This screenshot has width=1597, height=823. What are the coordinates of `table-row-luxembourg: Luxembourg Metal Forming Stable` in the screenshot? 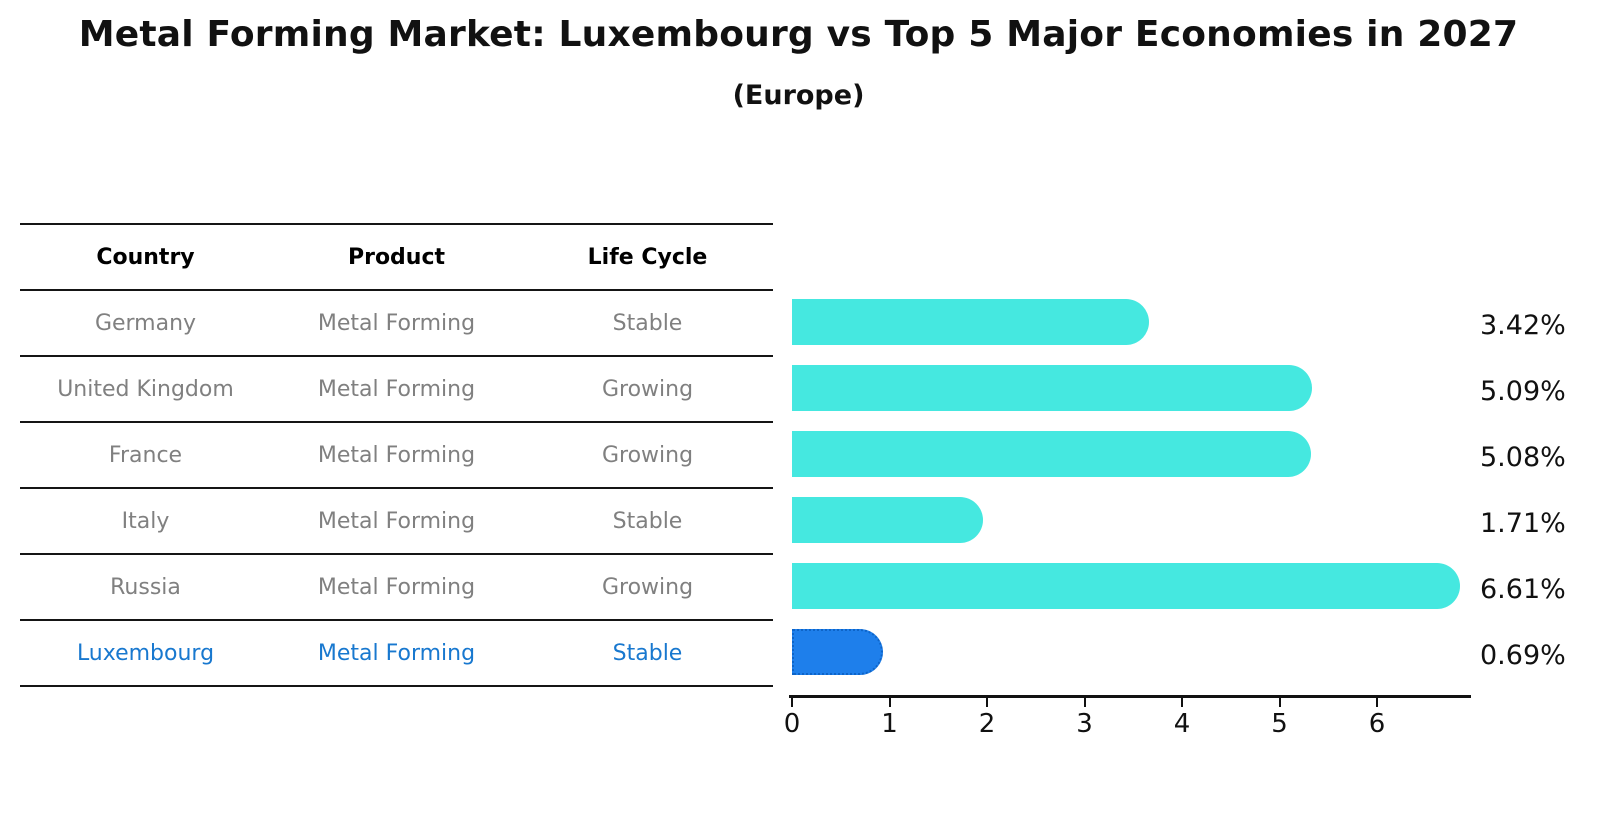 It's located at (396, 654).